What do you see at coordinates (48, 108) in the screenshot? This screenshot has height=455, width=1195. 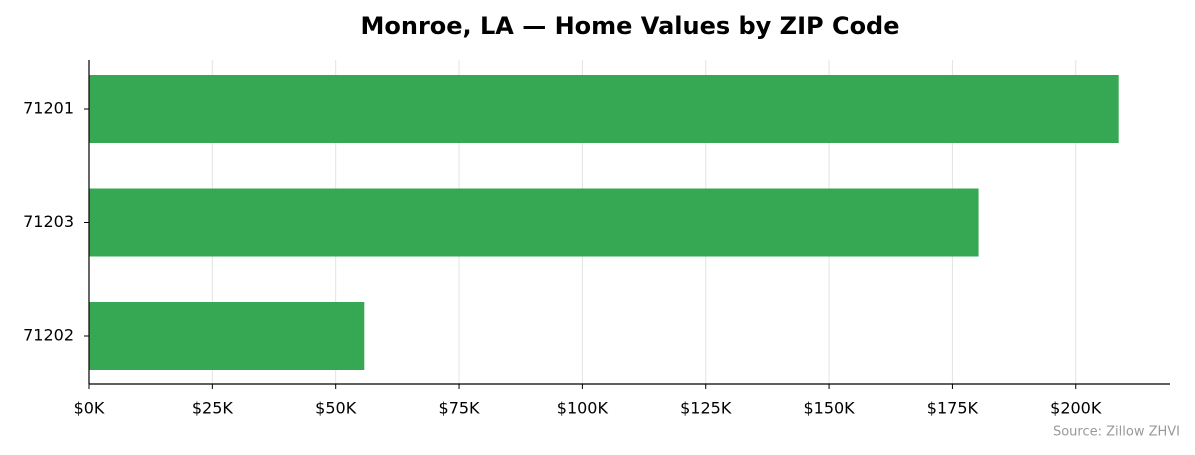 I see `y-tick-label: 71201` at bounding box center [48, 108].